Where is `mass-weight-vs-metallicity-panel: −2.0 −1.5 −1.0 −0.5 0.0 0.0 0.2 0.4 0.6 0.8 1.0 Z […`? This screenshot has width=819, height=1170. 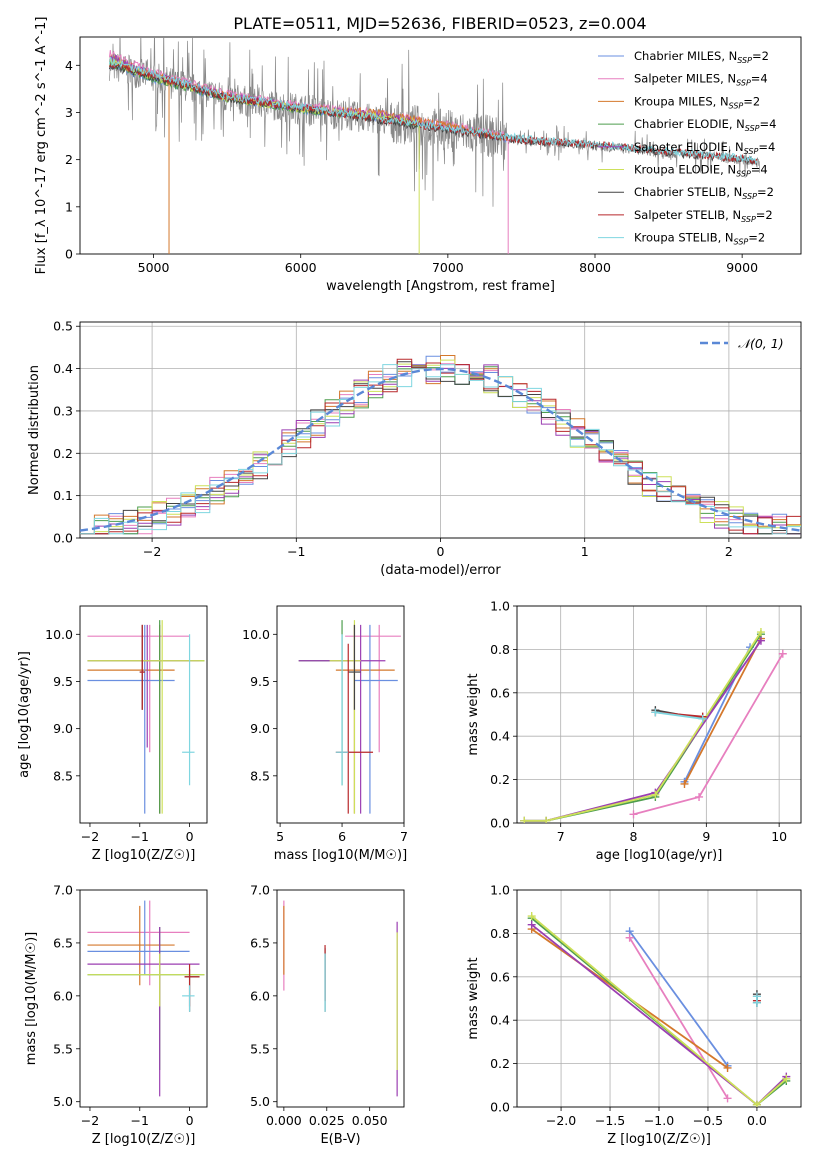
mass-weight-vs-metallicity-panel: −2.0 −1.5 −1.0 −0.5 0.0 0.0 0.2 0.4 0.6 0.8 1.0 Z [… is located at coordinates (634, 1015).